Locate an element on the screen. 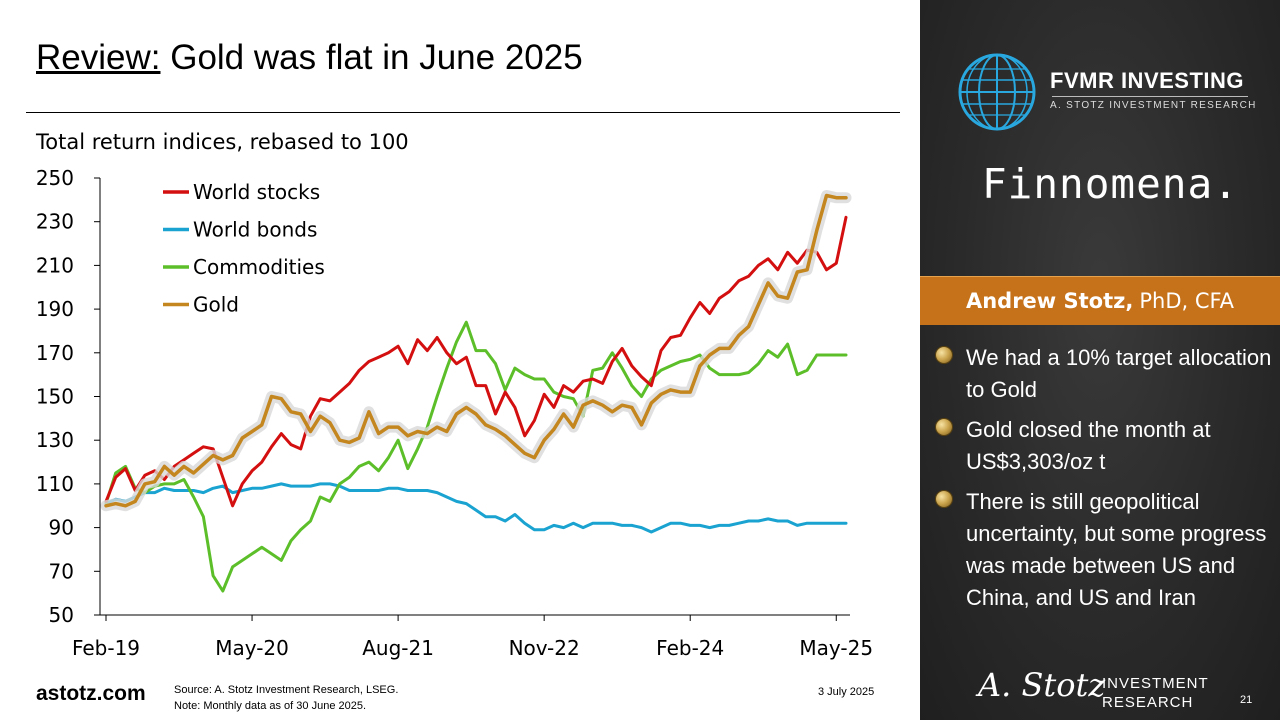 The height and width of the screenshot is (720, 1280). legend-label: Gold is located at coordinates (216, 305).